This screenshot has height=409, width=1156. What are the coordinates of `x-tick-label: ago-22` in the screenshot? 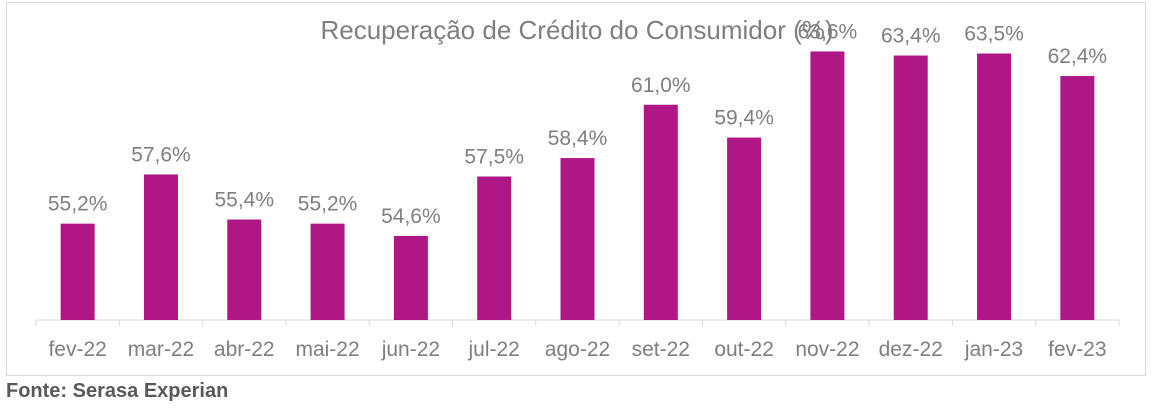 It's located at (577, 349).